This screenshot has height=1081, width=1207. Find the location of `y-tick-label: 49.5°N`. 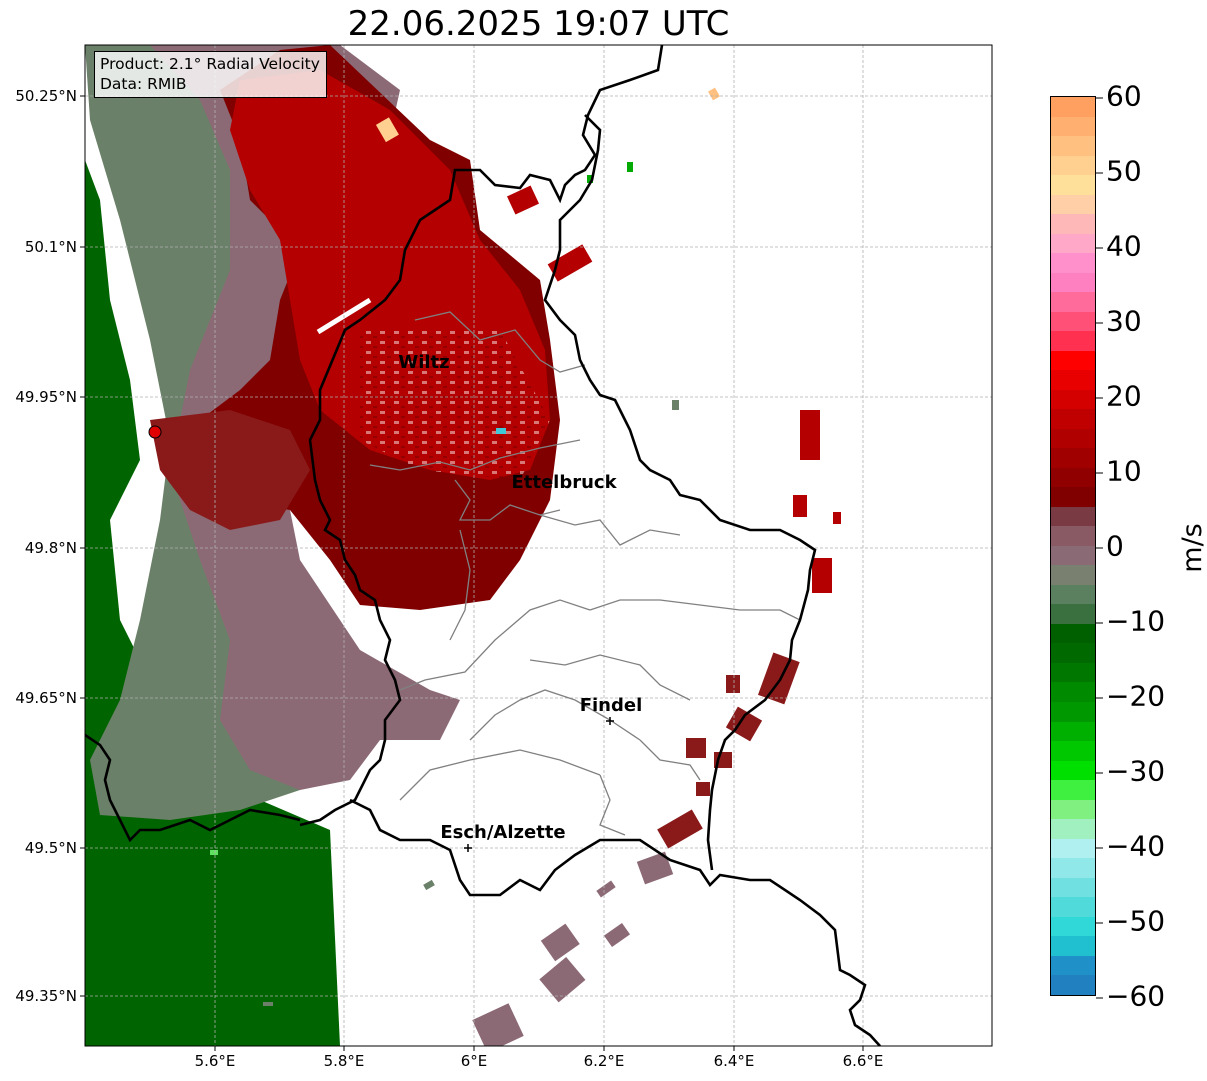

y-tick-label: 49.5°N is located at coordinates (50, 848).